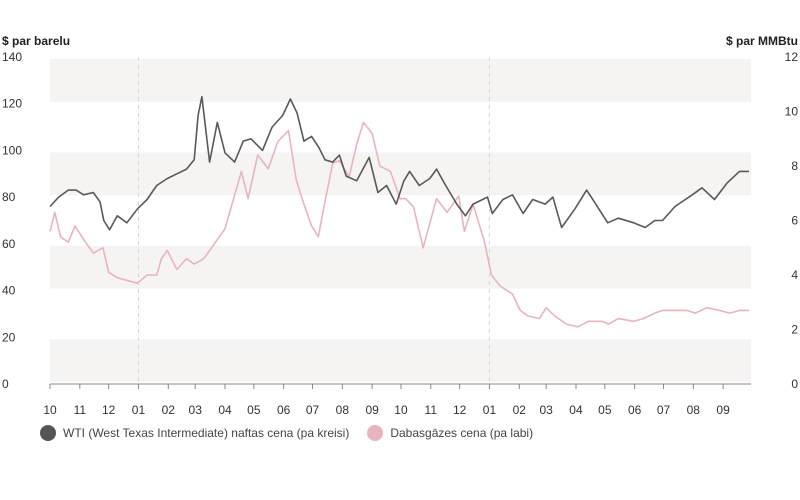  I want to click on right-y-tick-label: 8, so click(794, 166).